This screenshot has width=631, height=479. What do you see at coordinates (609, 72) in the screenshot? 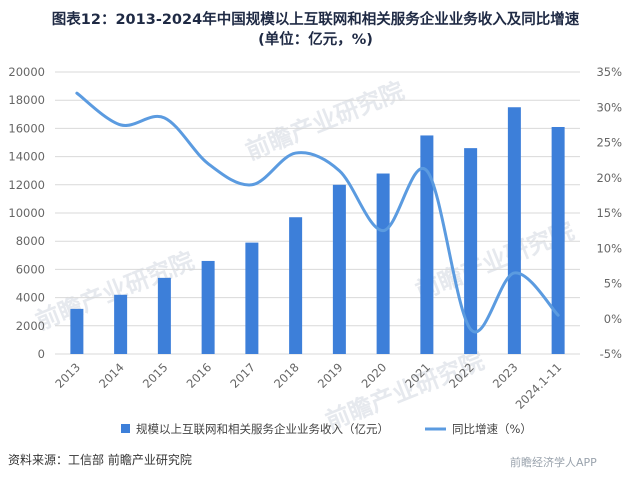
I see `right-tick-label: 35%` at bounding box center [609, 72].